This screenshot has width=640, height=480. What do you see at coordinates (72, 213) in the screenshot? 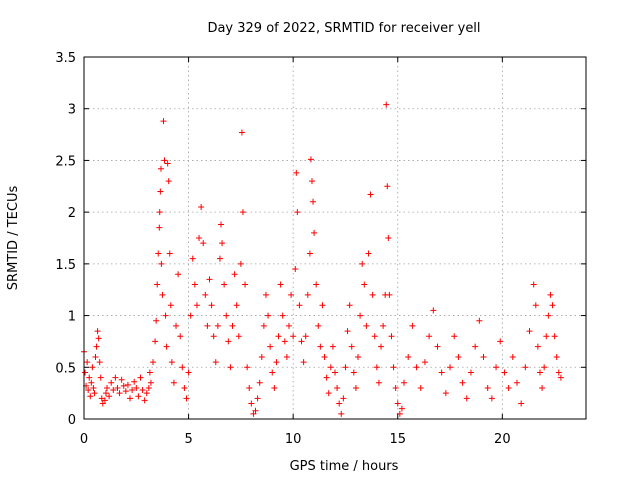
I see `y-tick-label: 2` at bounding box center [72, 213].